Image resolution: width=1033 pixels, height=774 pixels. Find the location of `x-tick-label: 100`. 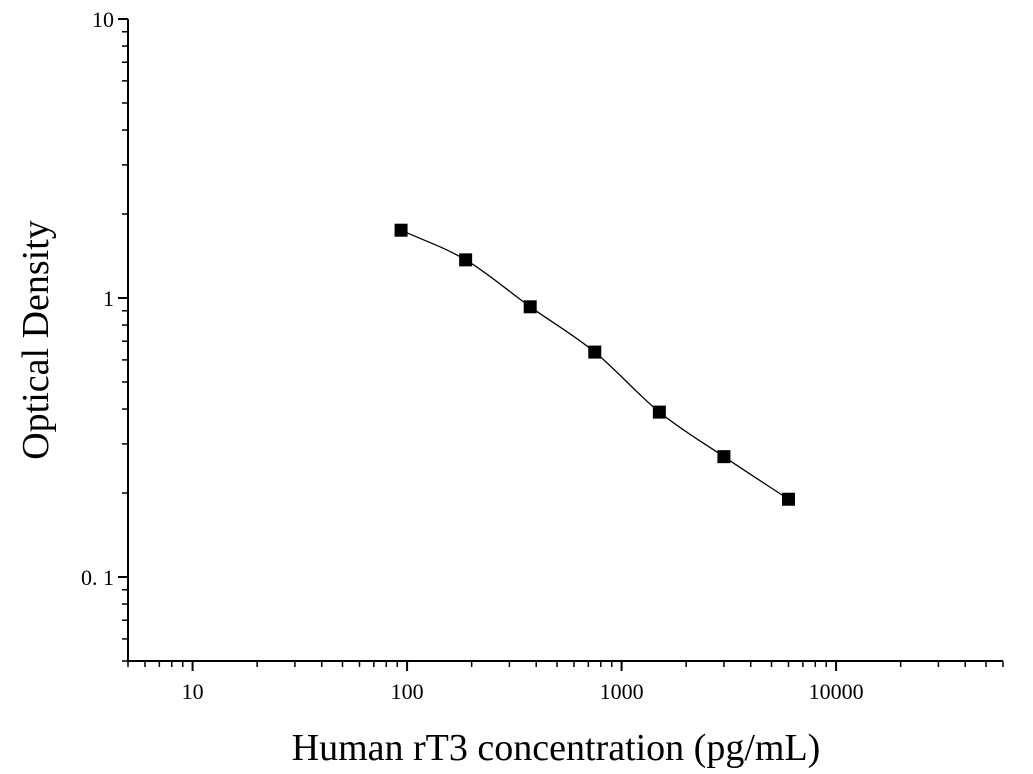

x-tick-label: 100 is located at coordinates (407, 691).